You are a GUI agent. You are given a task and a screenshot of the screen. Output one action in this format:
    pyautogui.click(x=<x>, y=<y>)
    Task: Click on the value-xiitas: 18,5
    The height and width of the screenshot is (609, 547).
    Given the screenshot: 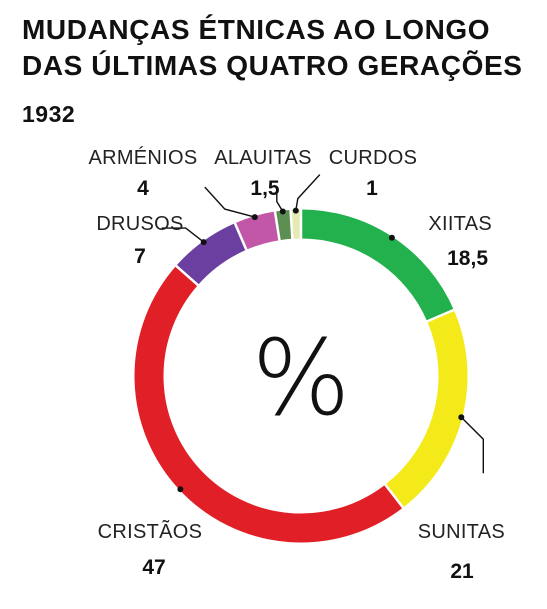 What is the action you would take?
    pyautogui.click(x=467, y=258)
    